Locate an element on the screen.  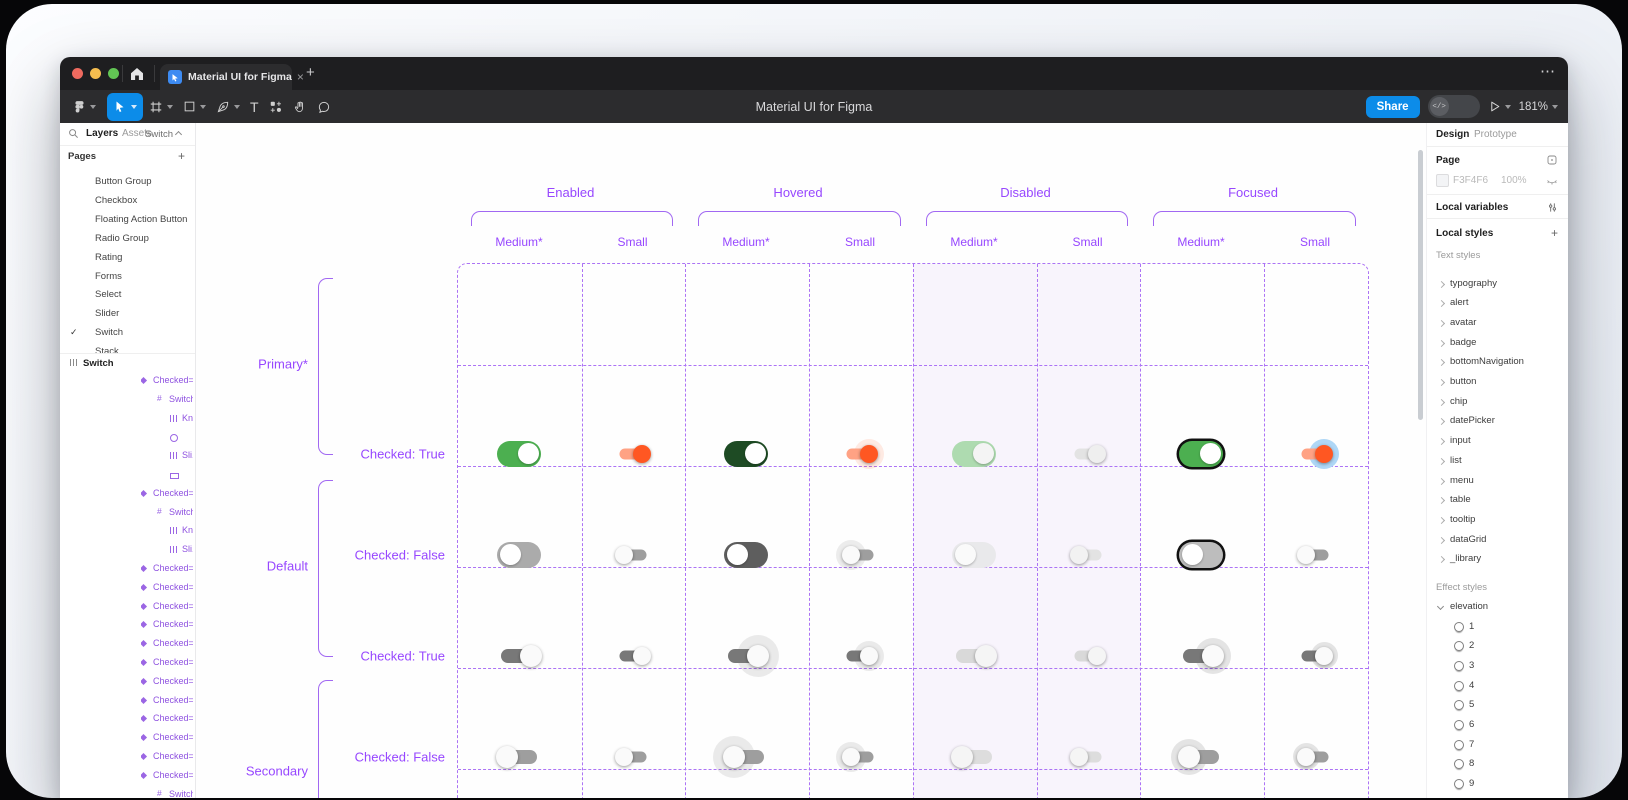
page-item-select: Select is located at coordinates (127, 295).